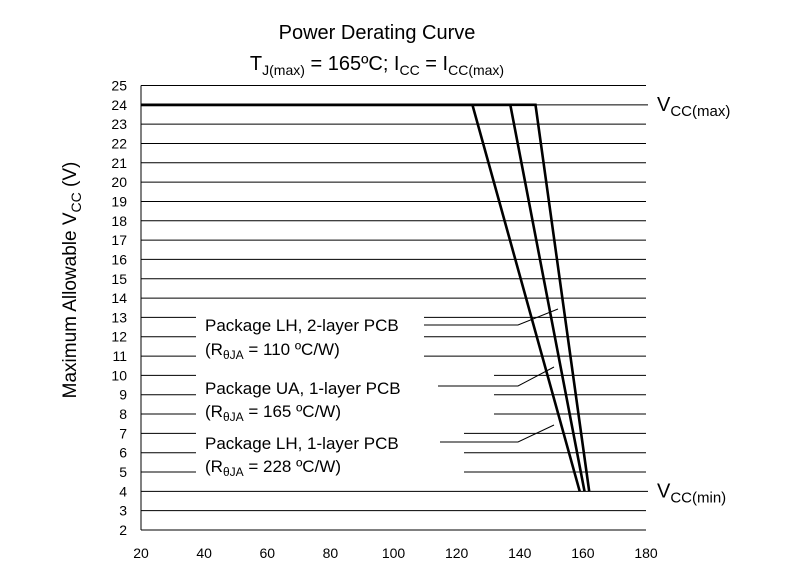 Image resolution: width=795 pixels, height=578 pixels. Describe the element at coordinates (693, 300) in the screenshot. I see `reference-labels: VCC(max) VCC(min)` at that location.